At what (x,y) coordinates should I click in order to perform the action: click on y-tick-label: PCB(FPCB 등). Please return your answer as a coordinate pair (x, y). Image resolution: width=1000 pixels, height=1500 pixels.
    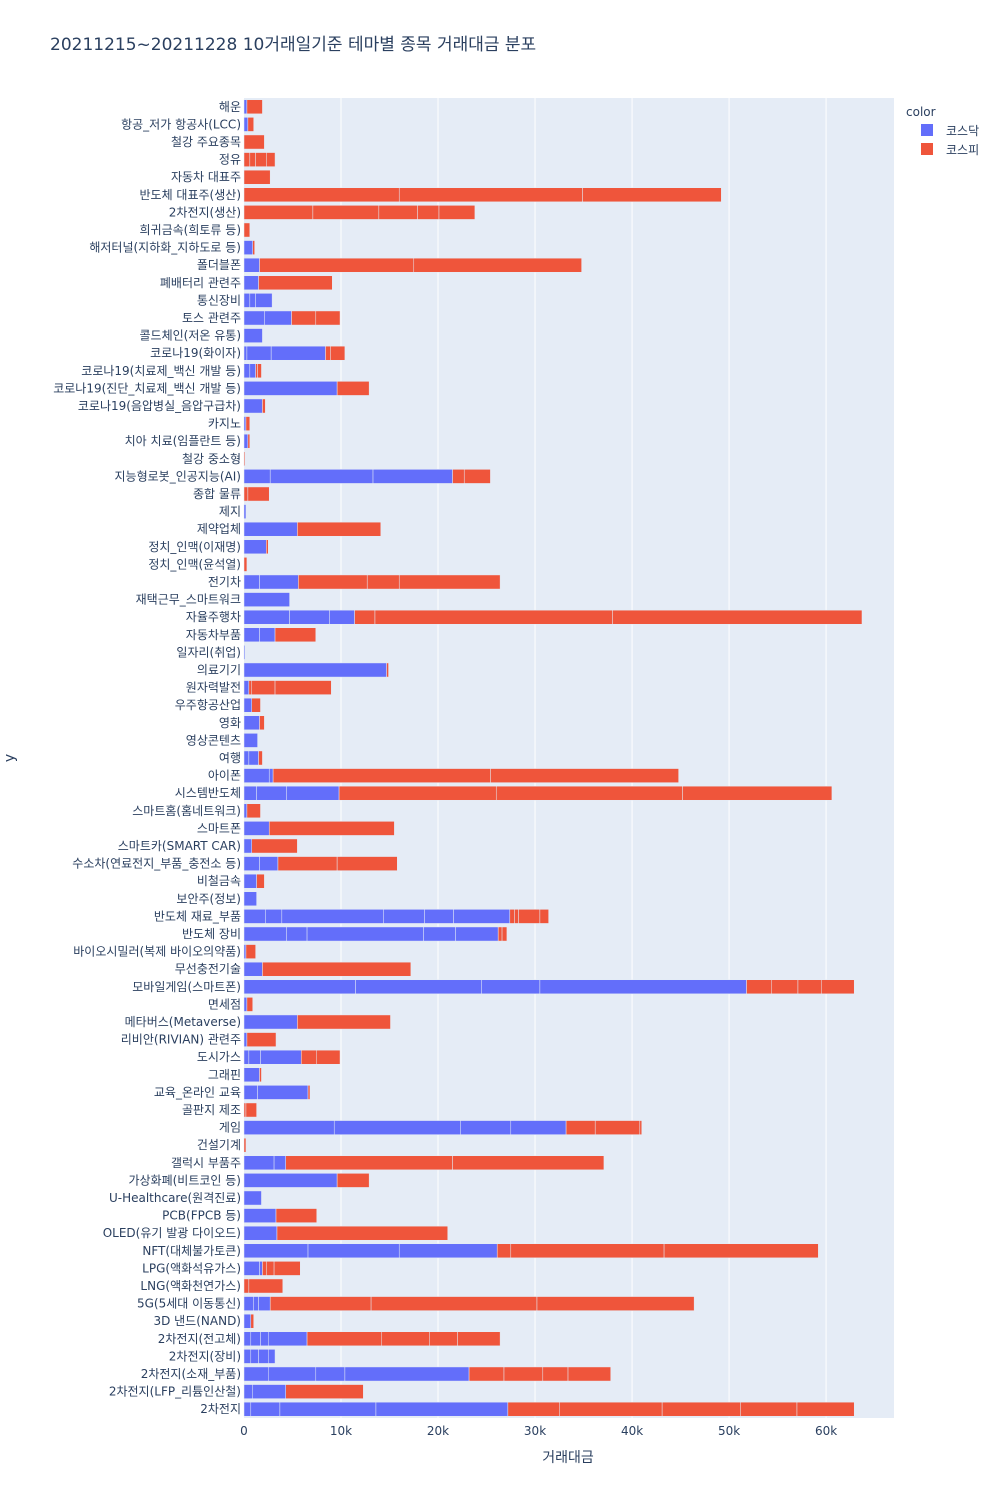
    Looking at the image, I should click on (201, 1216).